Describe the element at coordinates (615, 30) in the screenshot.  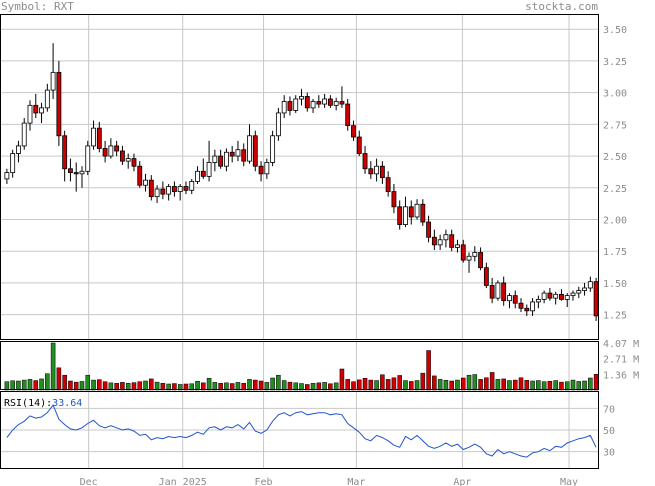
I see `price-tick-label: 3.50` at that location.